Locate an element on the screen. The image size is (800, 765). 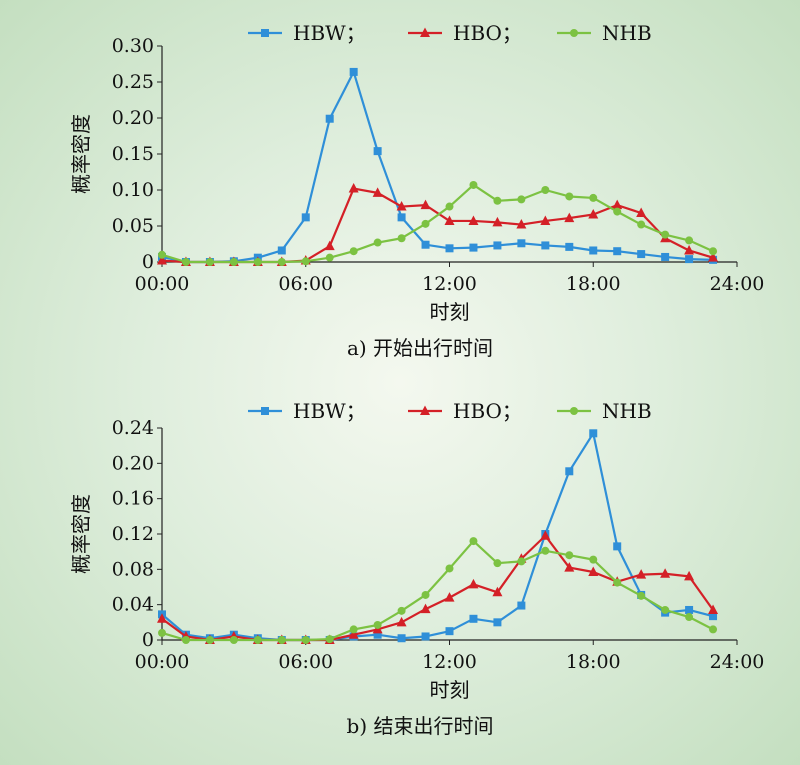
series-hbo is located at coordinates (438, 587).